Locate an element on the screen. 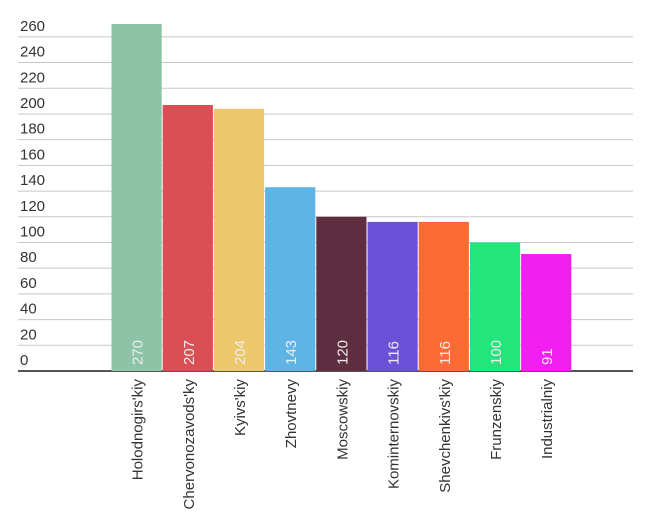 The height and width of the screenshot is (513, 657). x-tick-label: Kominternovskiy is located at coordinates (394, 434).